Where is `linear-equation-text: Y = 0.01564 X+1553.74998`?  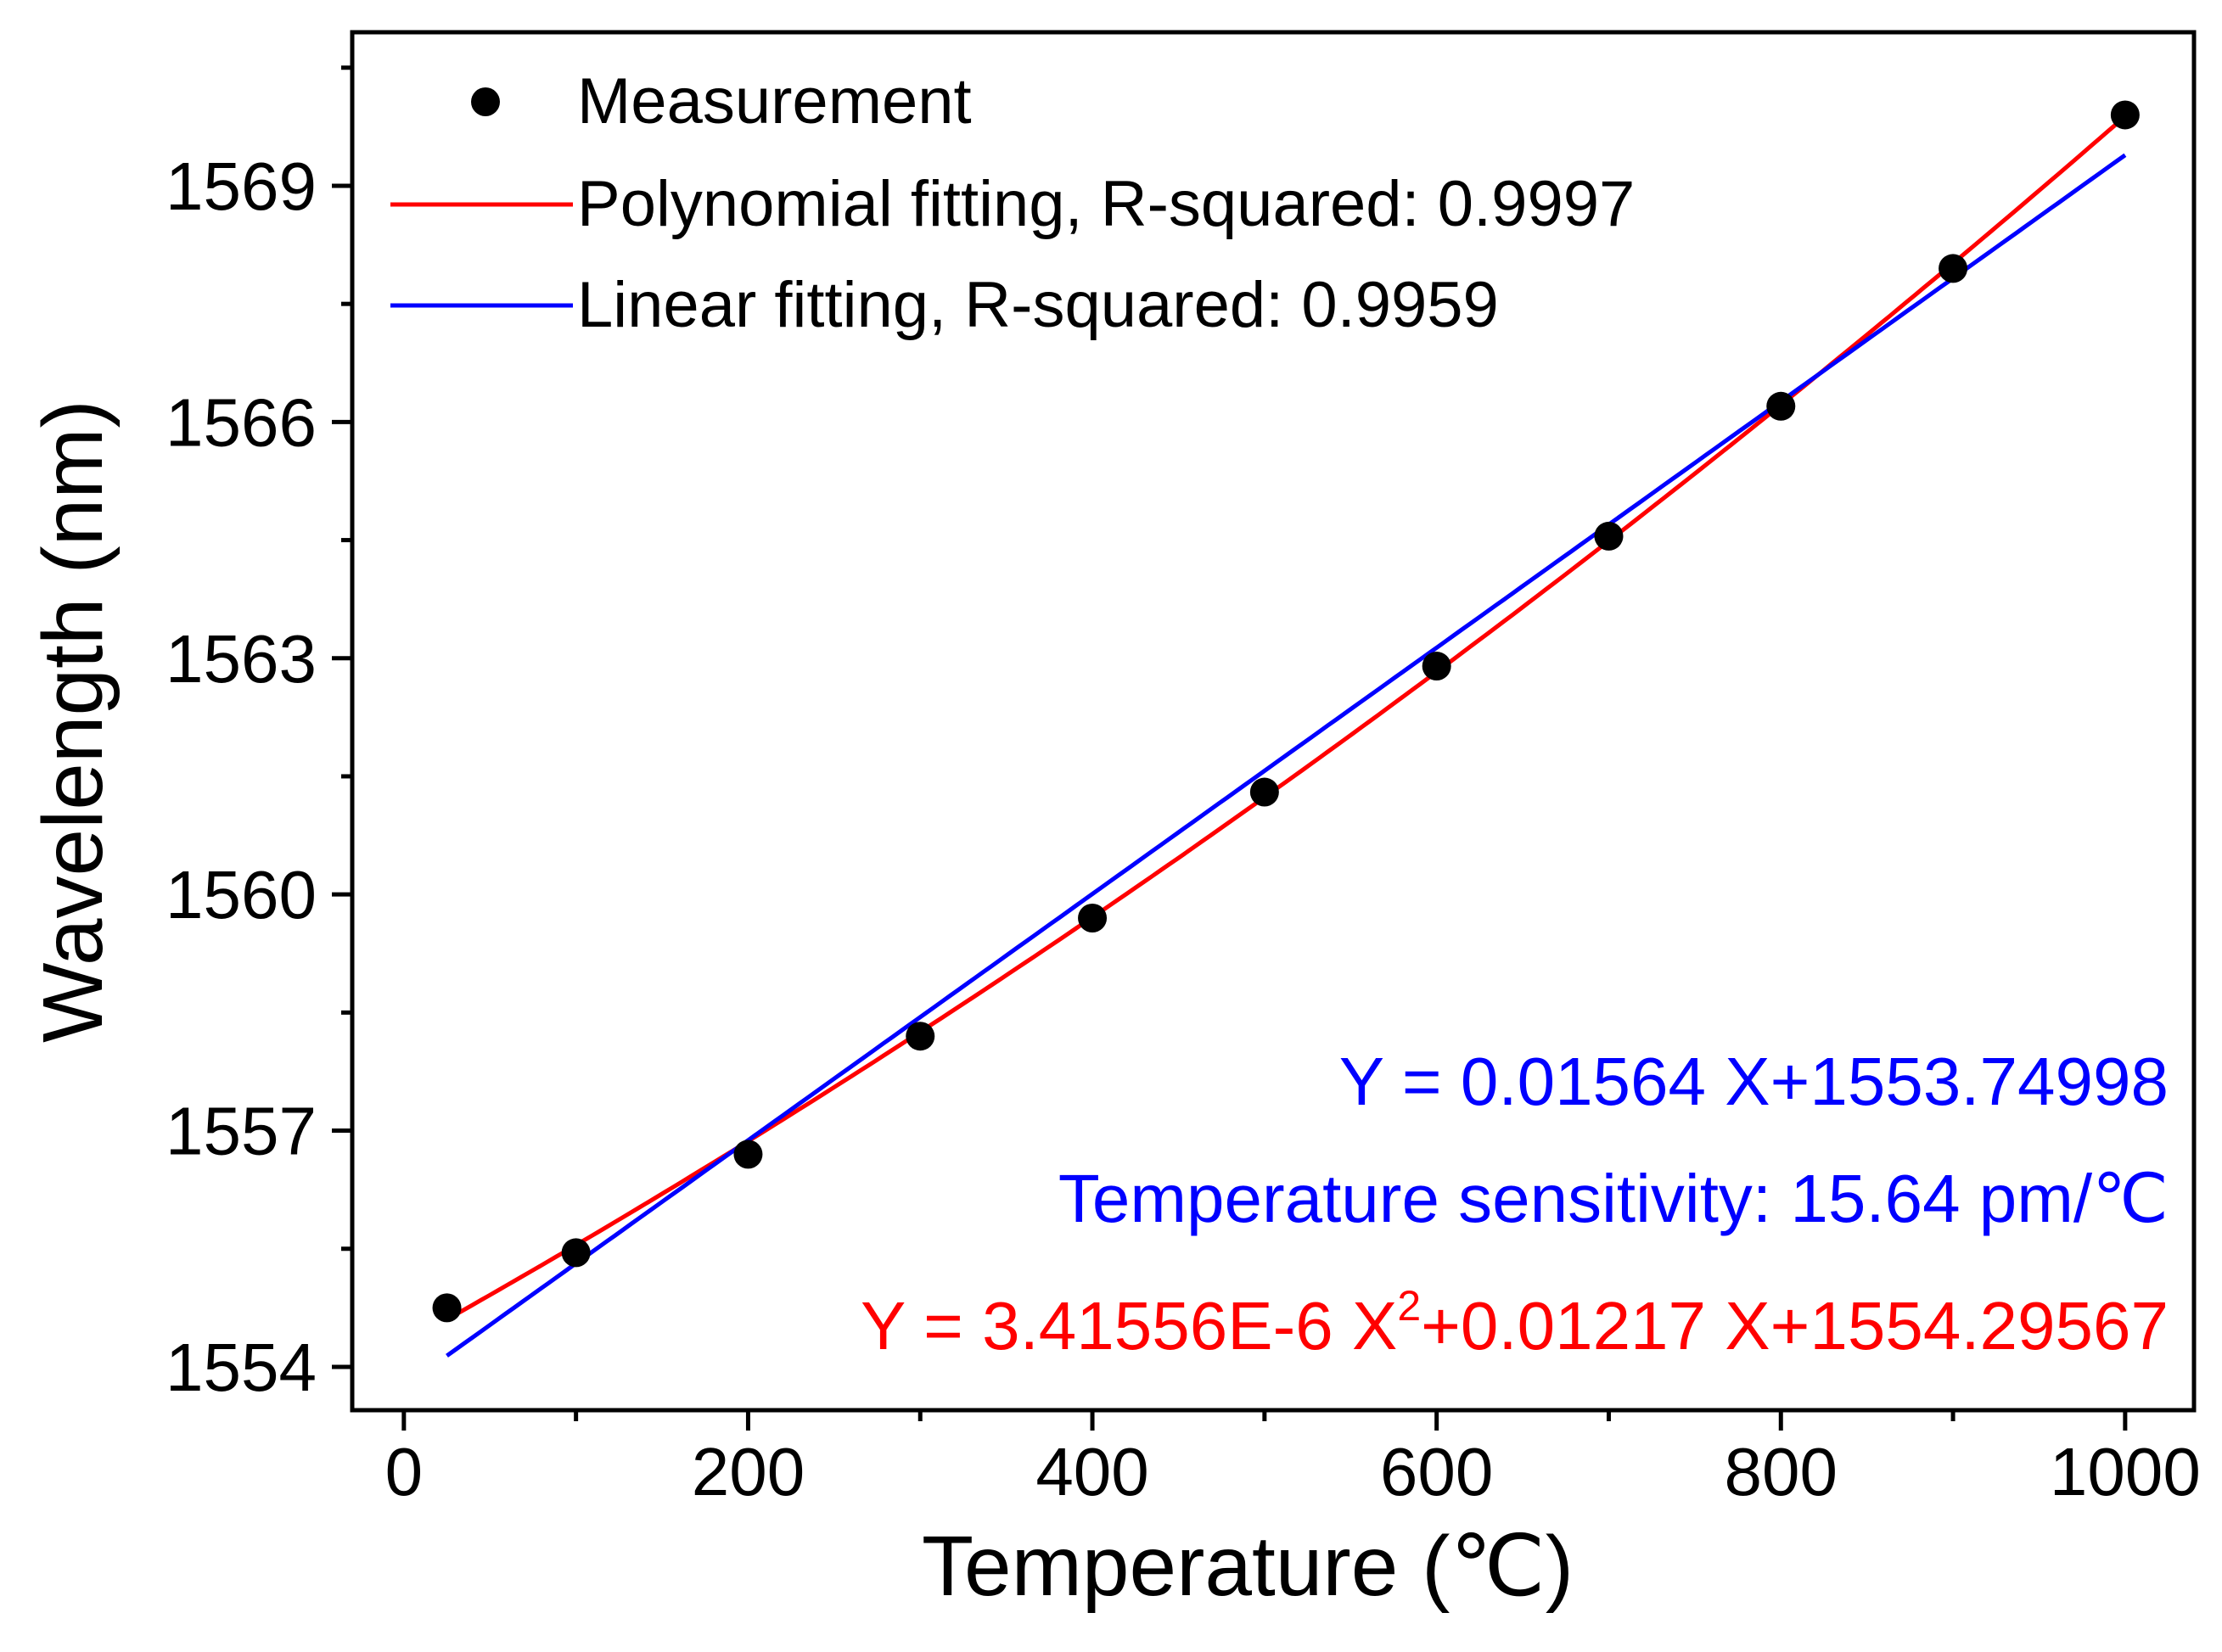
linear-equation-text: Y = 0.01564 X+1553.74998 is located at coordinates (1754, 1081).